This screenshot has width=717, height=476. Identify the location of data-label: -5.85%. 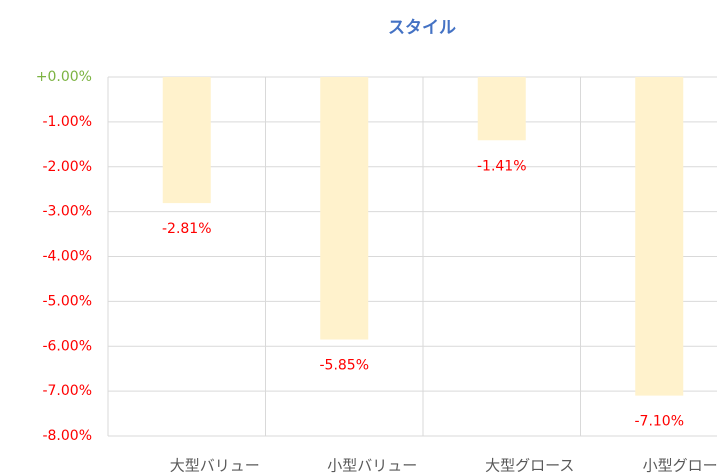
(344, 366).